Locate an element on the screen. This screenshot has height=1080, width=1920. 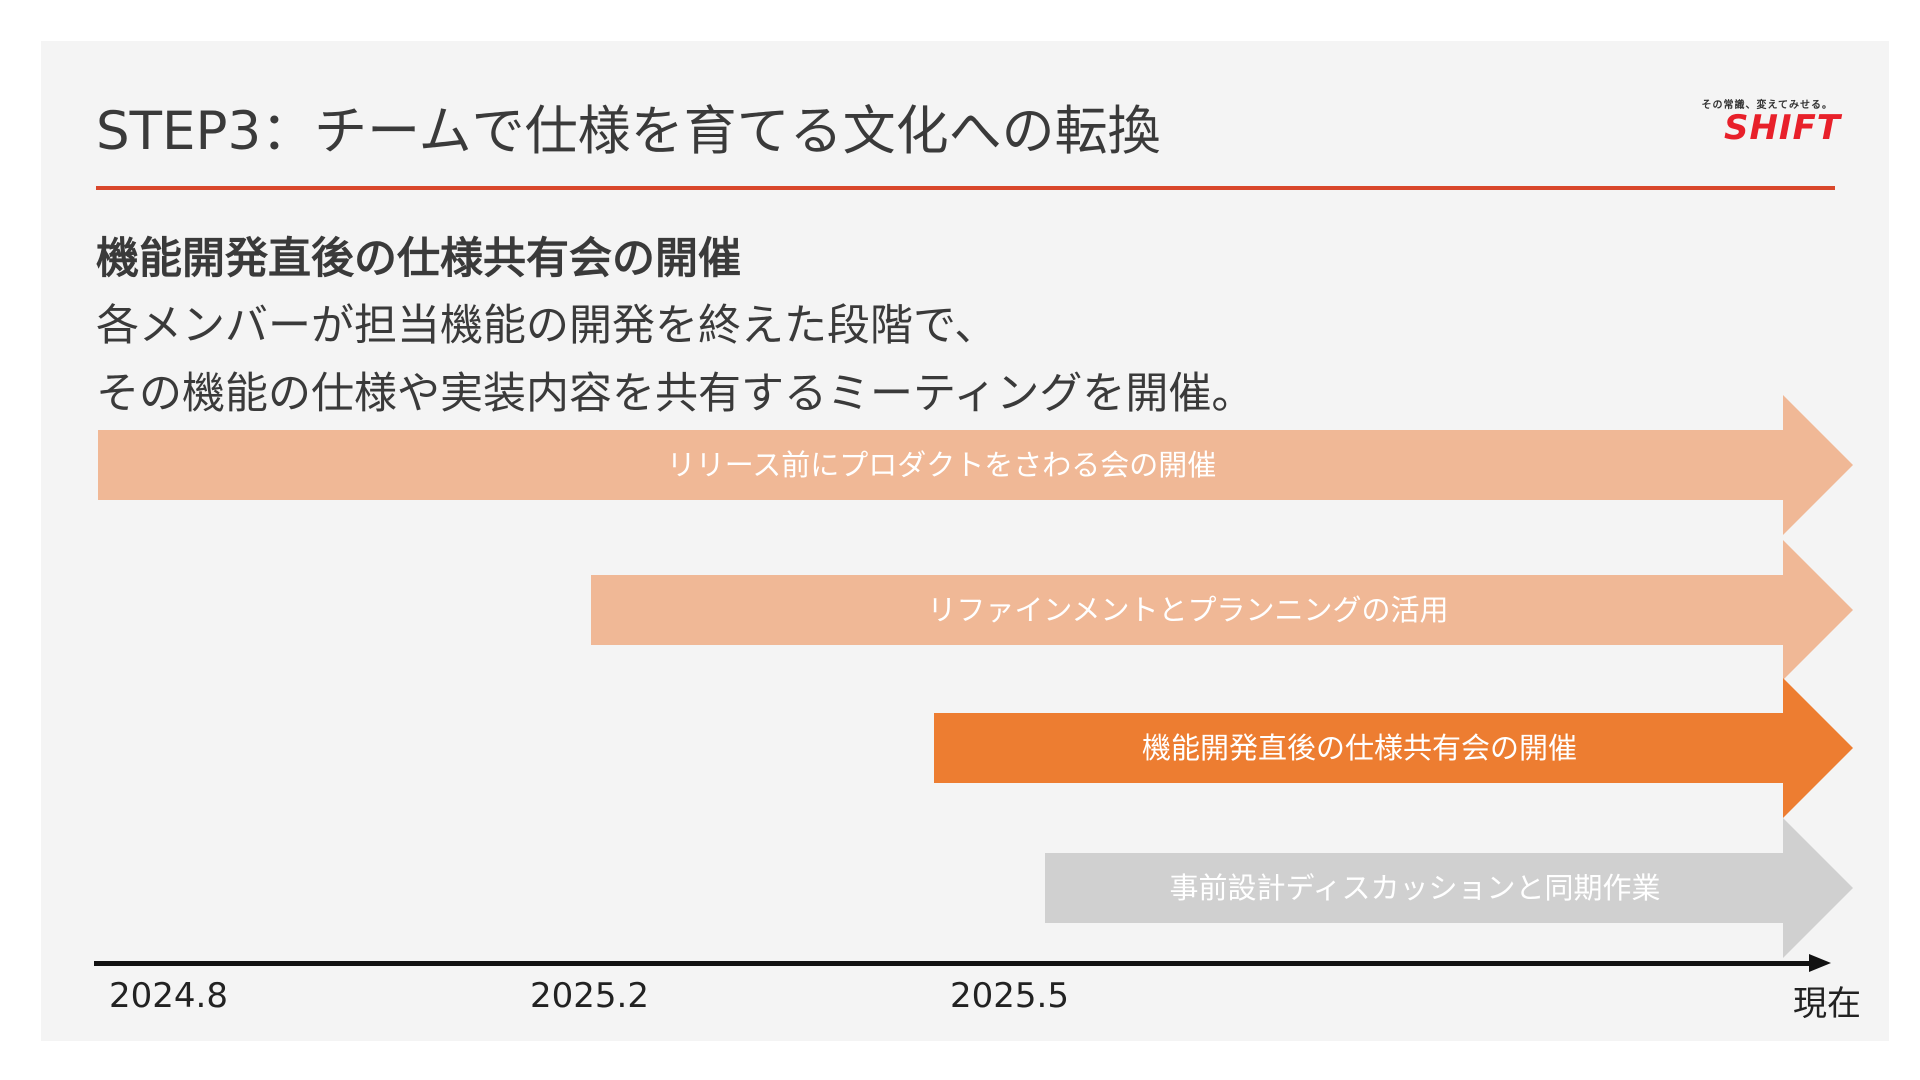
tick-label-now: 現在 is located at coordinates (1827, 1004).